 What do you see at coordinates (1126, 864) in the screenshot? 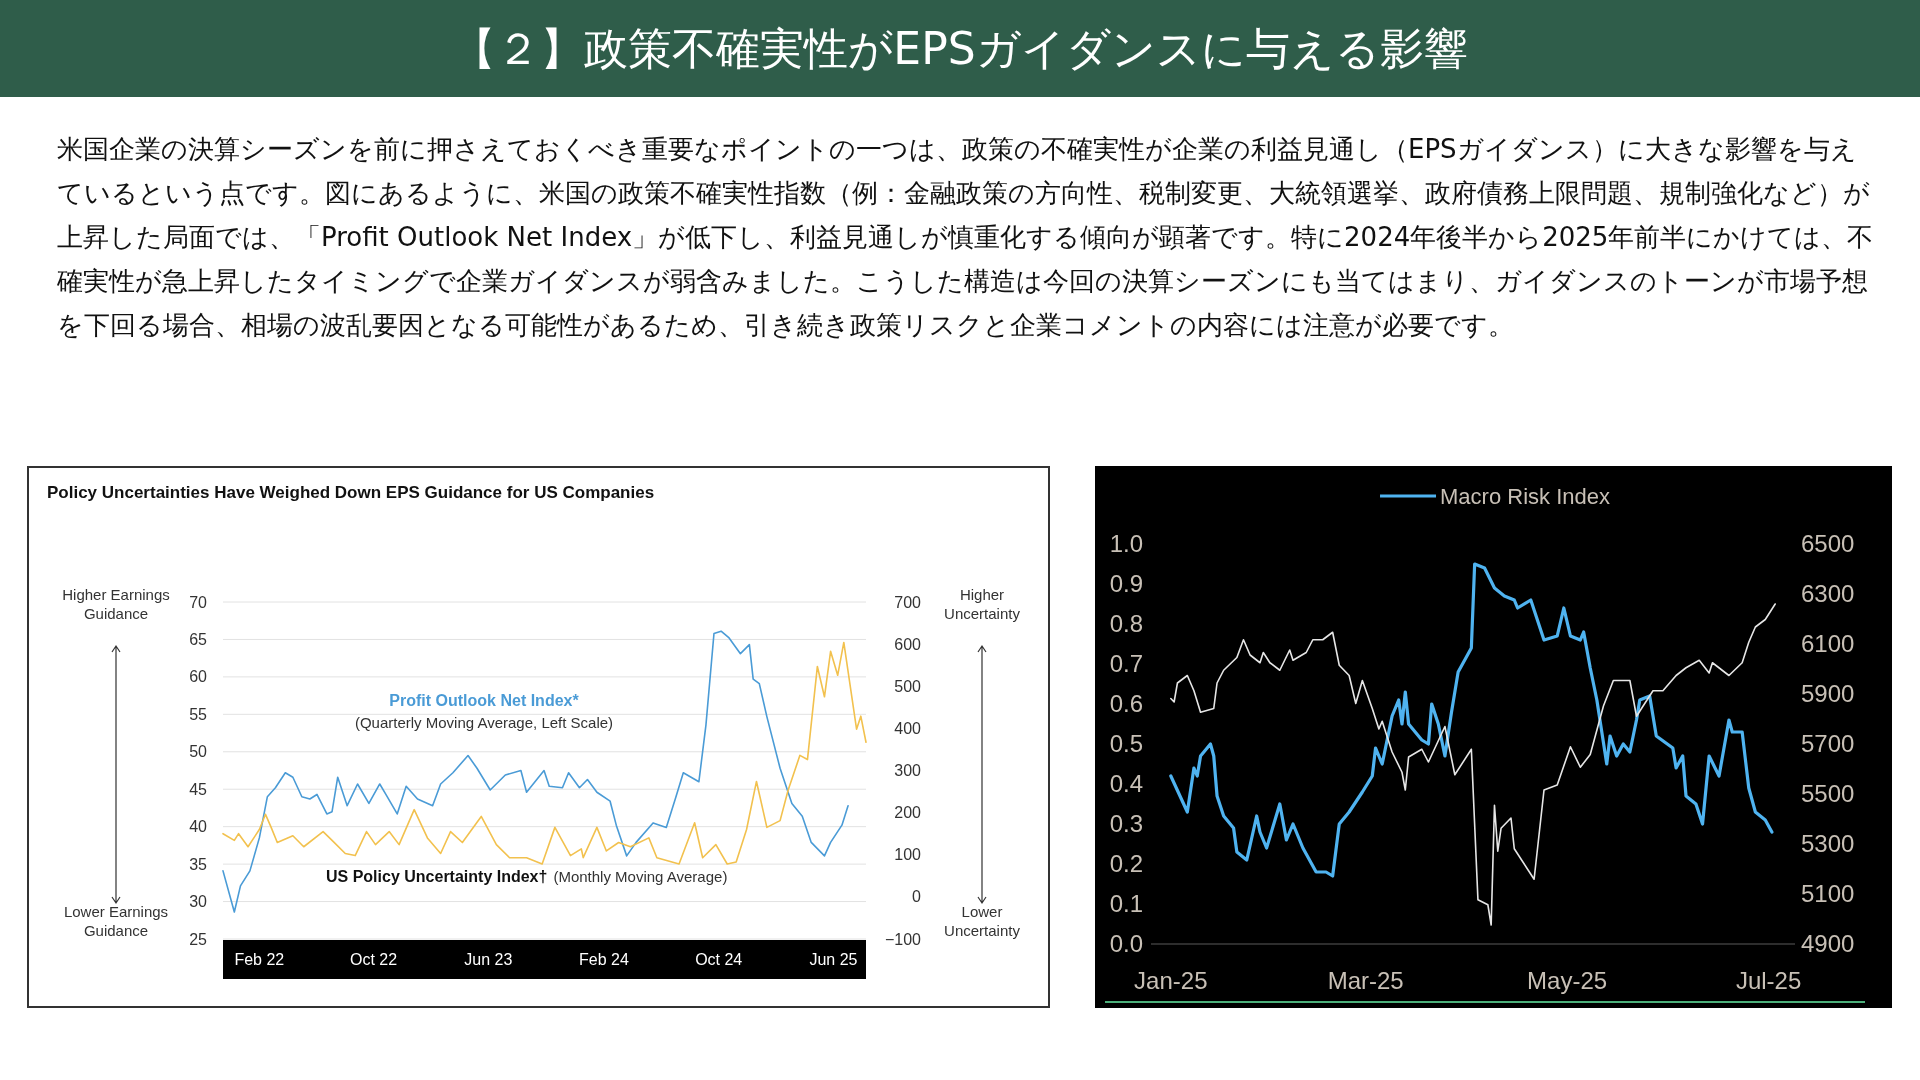
I see `y-tick-label: 0.2` at bounding box center [1126, 864].